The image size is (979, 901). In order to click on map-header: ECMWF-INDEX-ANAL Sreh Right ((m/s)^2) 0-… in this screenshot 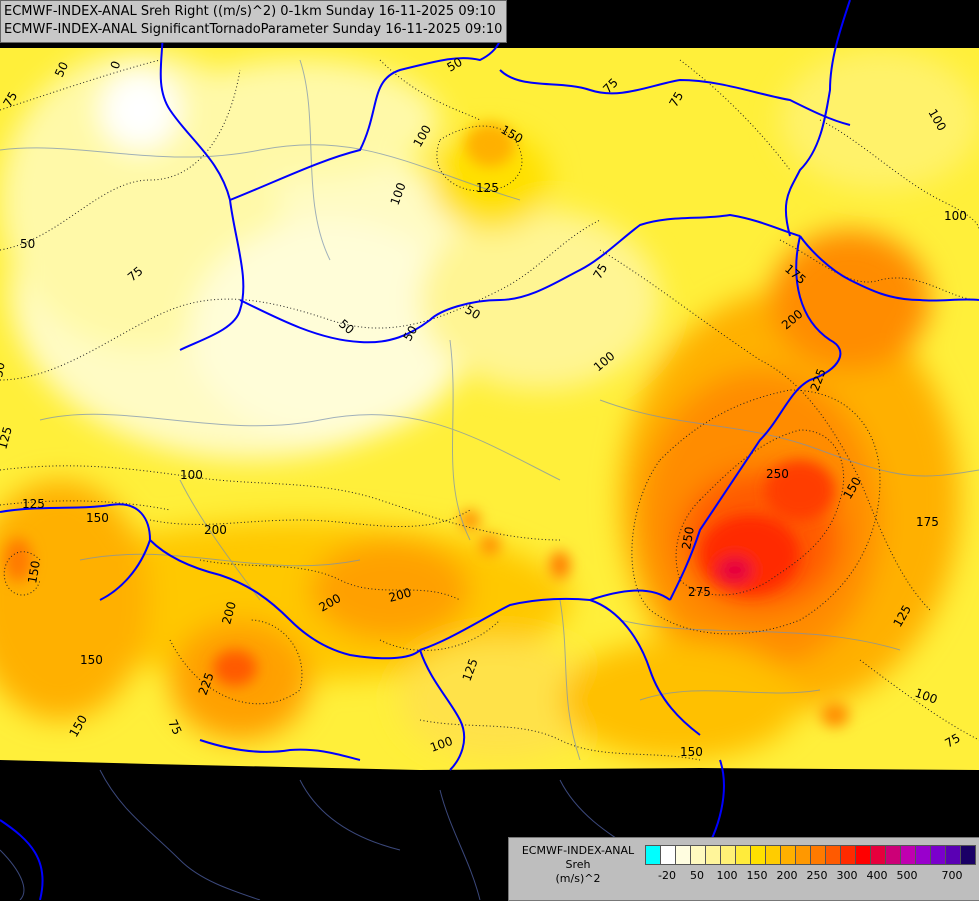, I will do `click(254, 21)`.